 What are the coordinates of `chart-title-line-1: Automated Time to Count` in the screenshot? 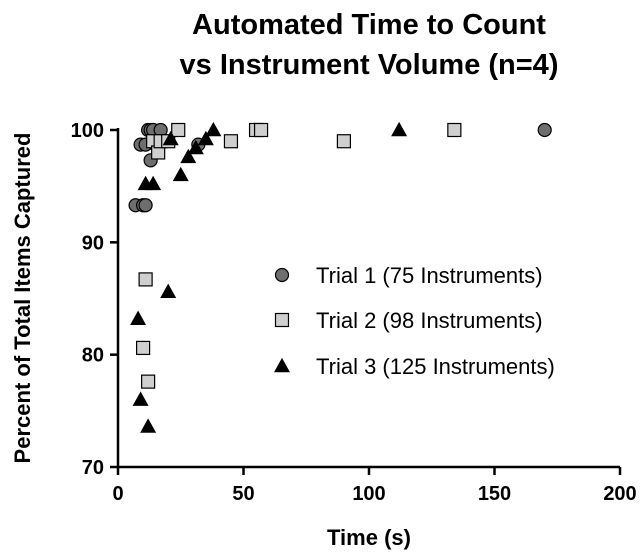 It's located at (369, 25).